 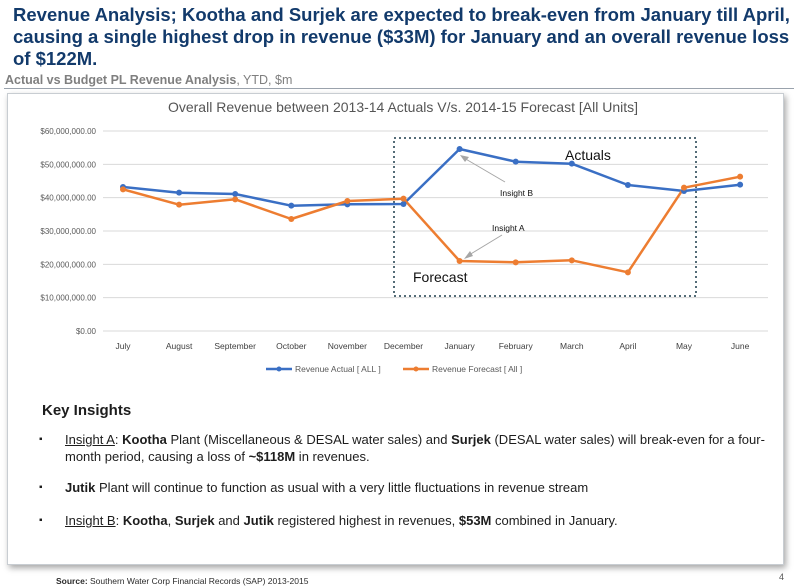 What do you see at coordinates (588, 155) in the screenshot?
I see `annotation-actuals: Actuals` at bounding box center [588, 155].